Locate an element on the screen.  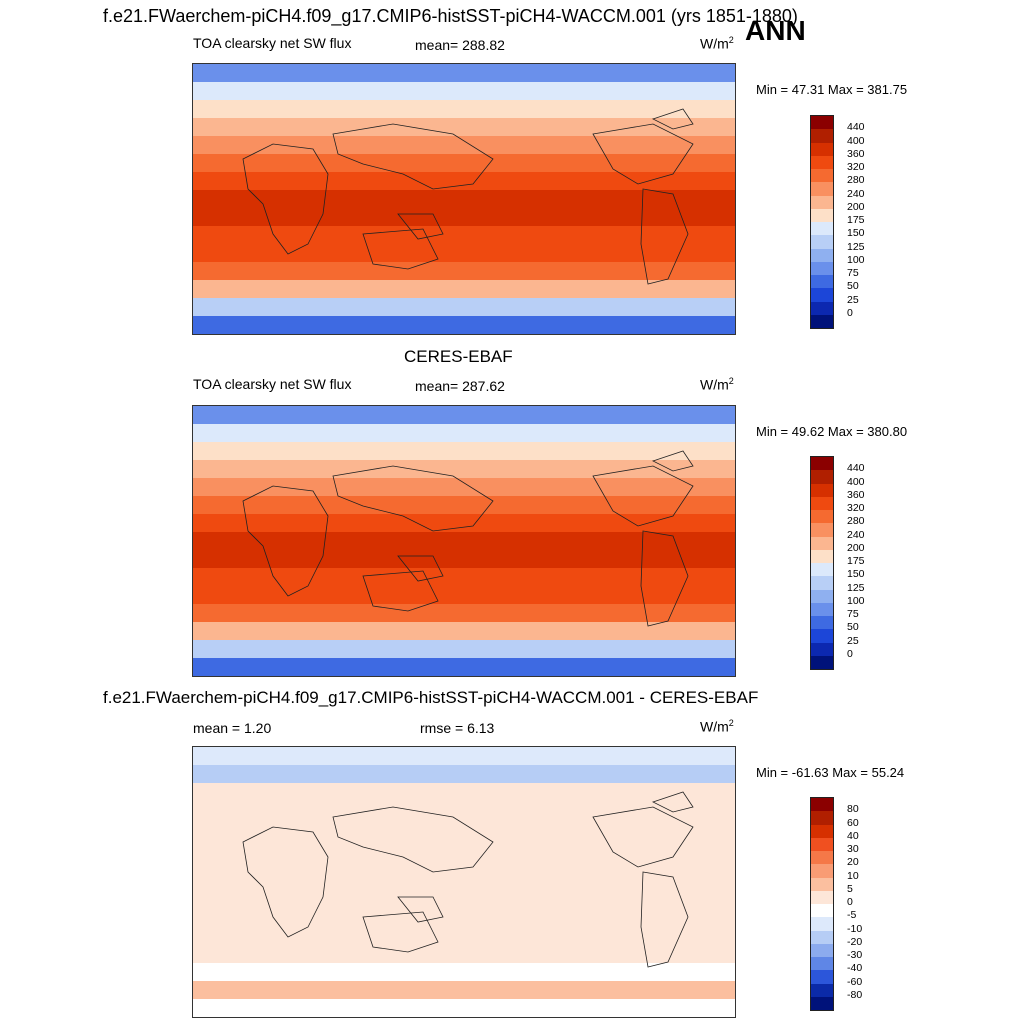
colorbar-tick-label: 60 is located at coordinates (853, 822).